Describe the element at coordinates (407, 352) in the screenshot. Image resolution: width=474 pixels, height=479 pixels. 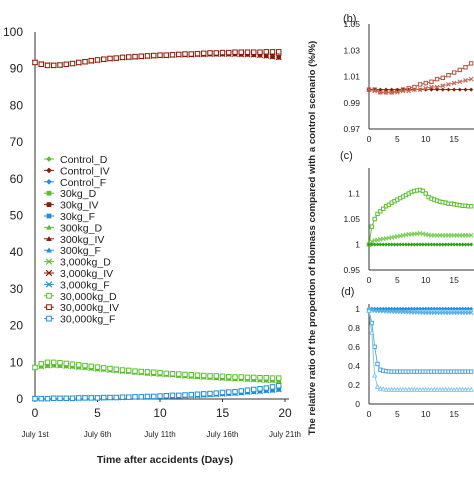
I see `panel-d: 00.20.40.60.810 5 10 15(d)` at that location.